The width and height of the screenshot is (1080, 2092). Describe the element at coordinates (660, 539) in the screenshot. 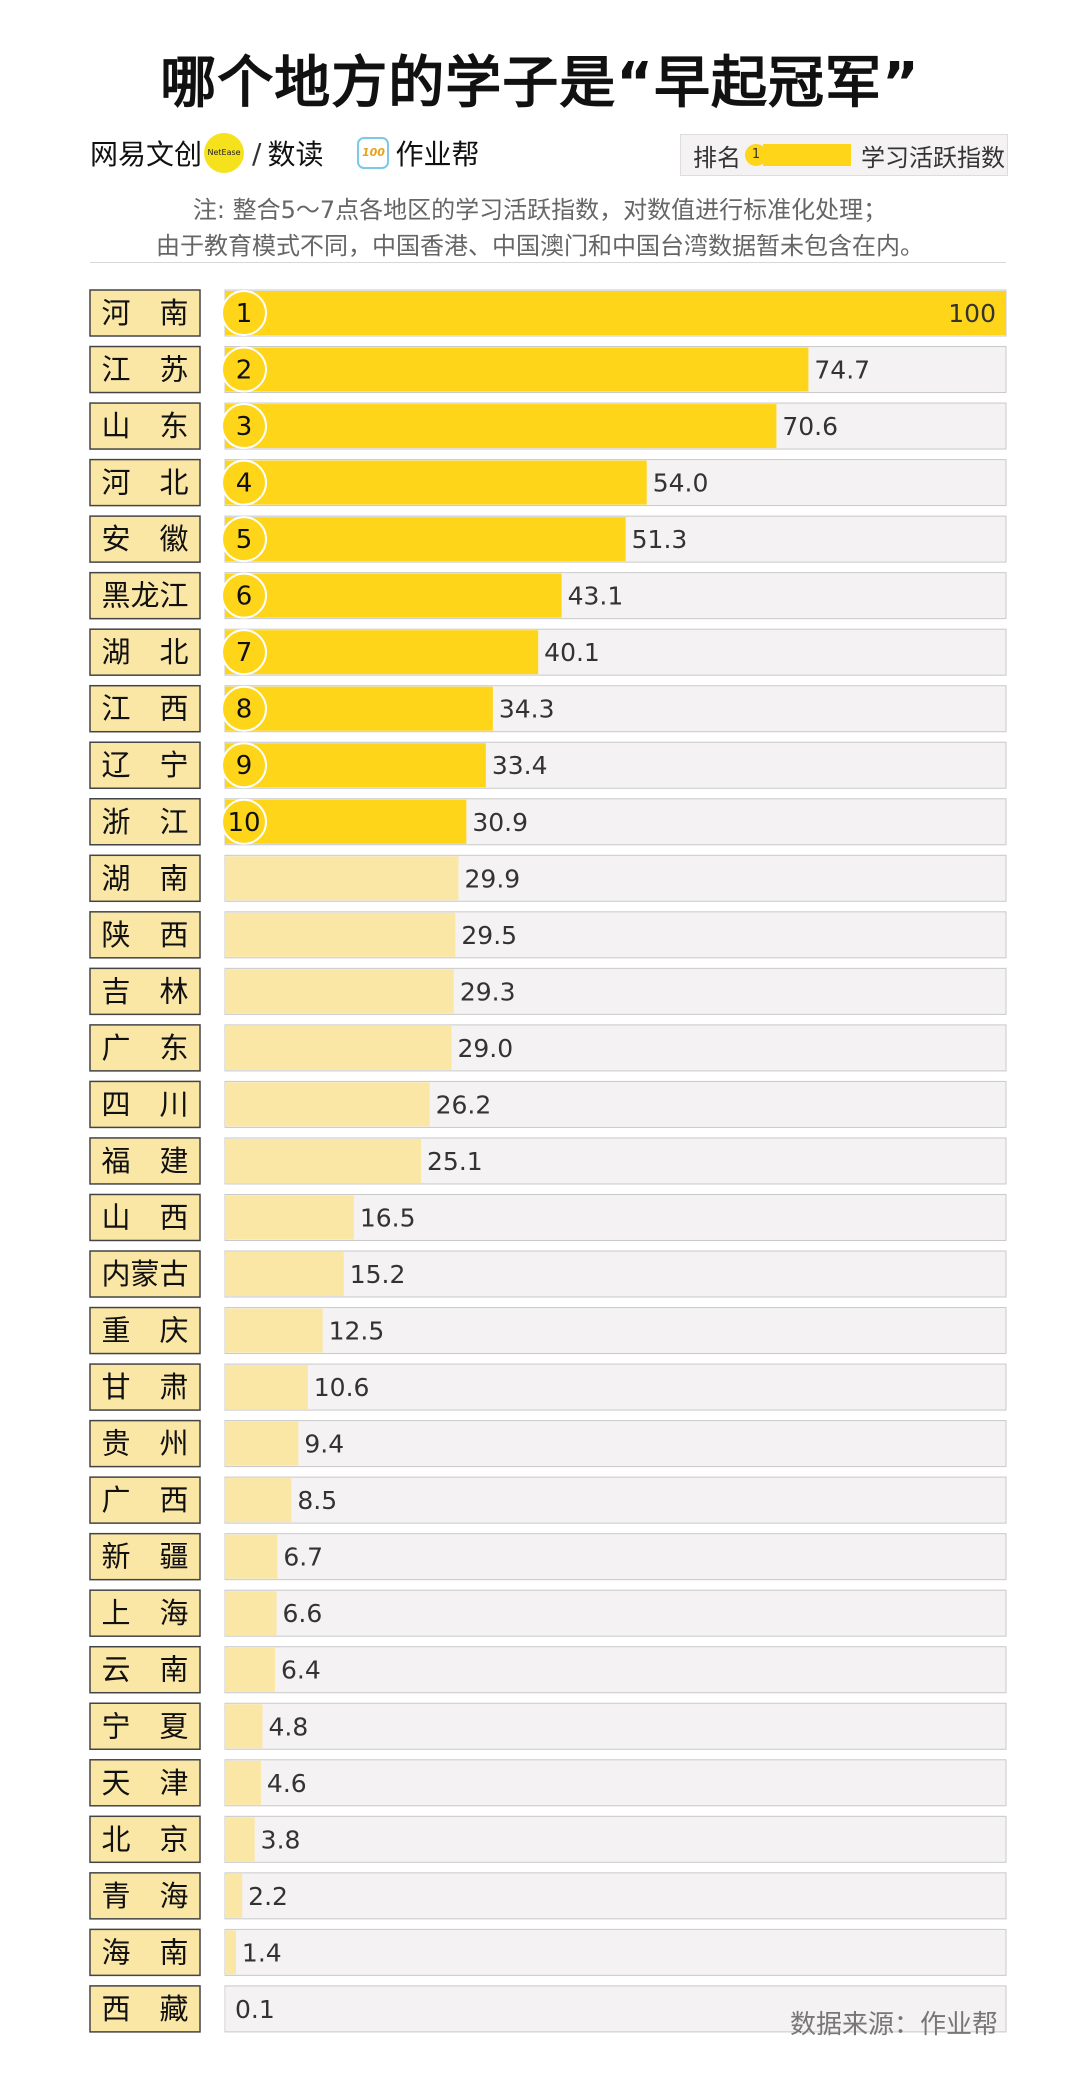

I see `value-label: 51.3` at that location.